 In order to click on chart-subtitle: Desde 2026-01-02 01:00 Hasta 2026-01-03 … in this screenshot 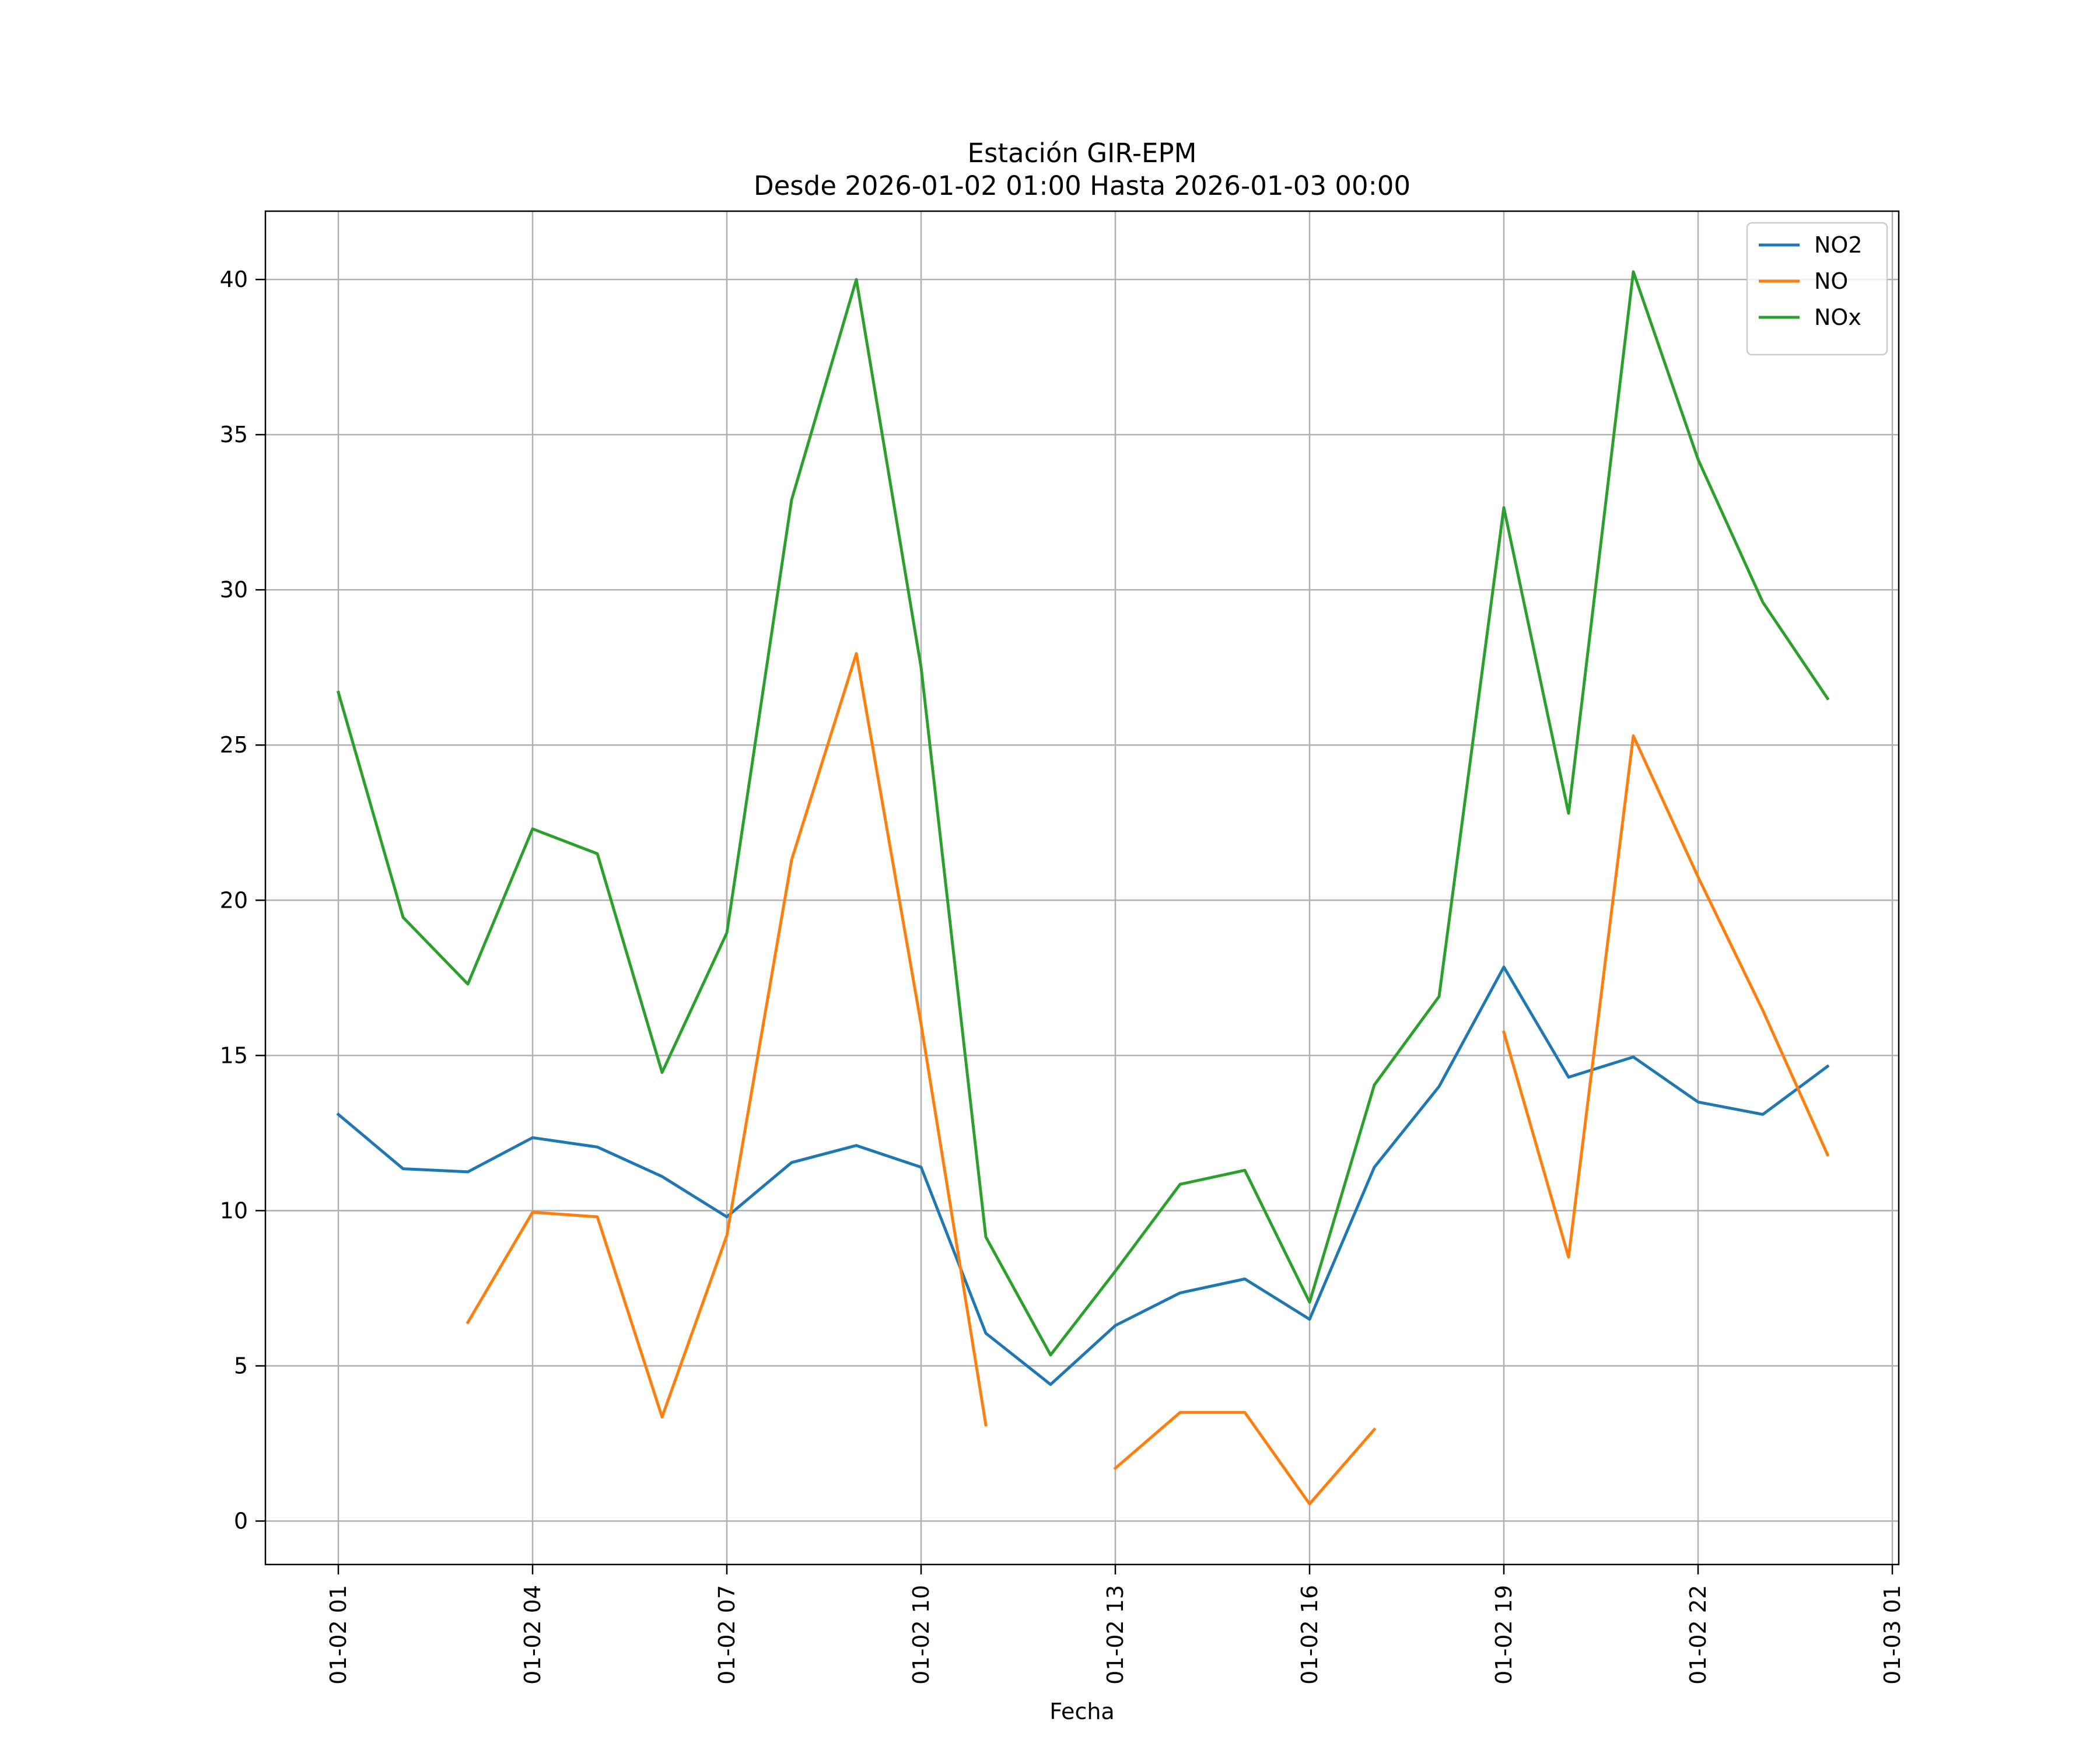, I will do `click(1082, 185)`.